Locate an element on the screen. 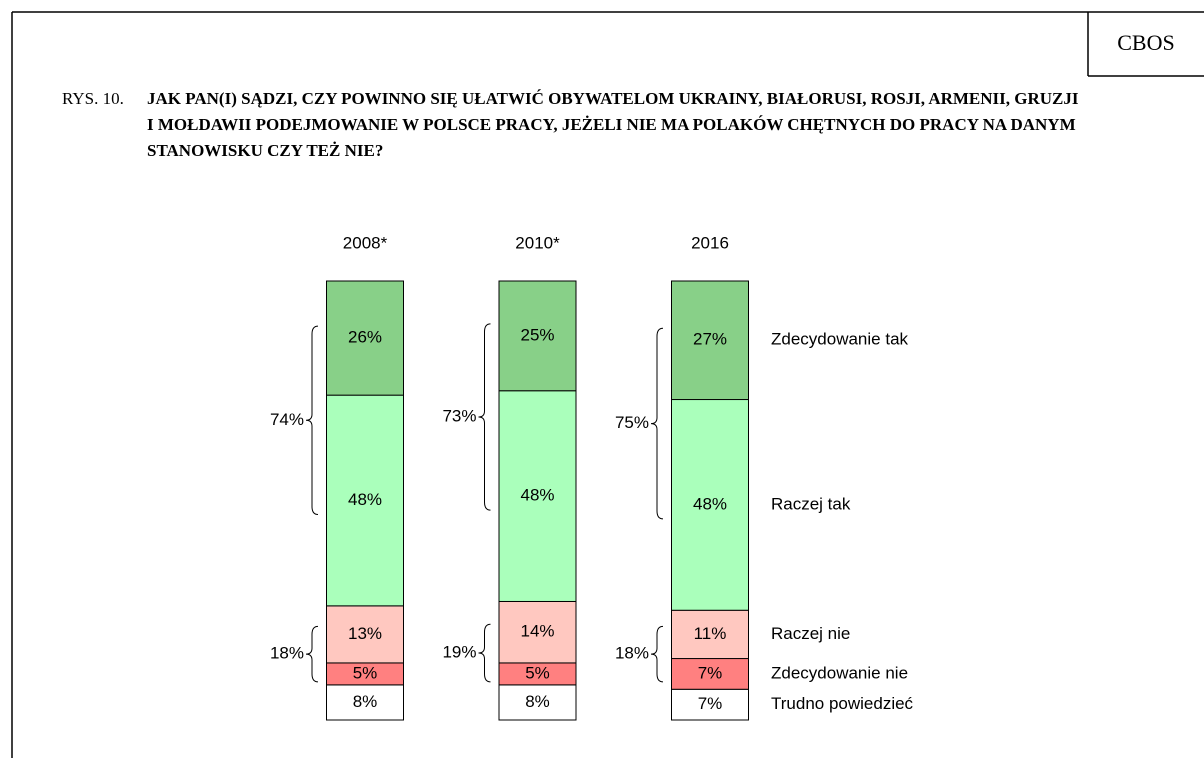 The width and height of the screenshot is (1204, 758). value-label: 11% is located at coordinates (710, 633).